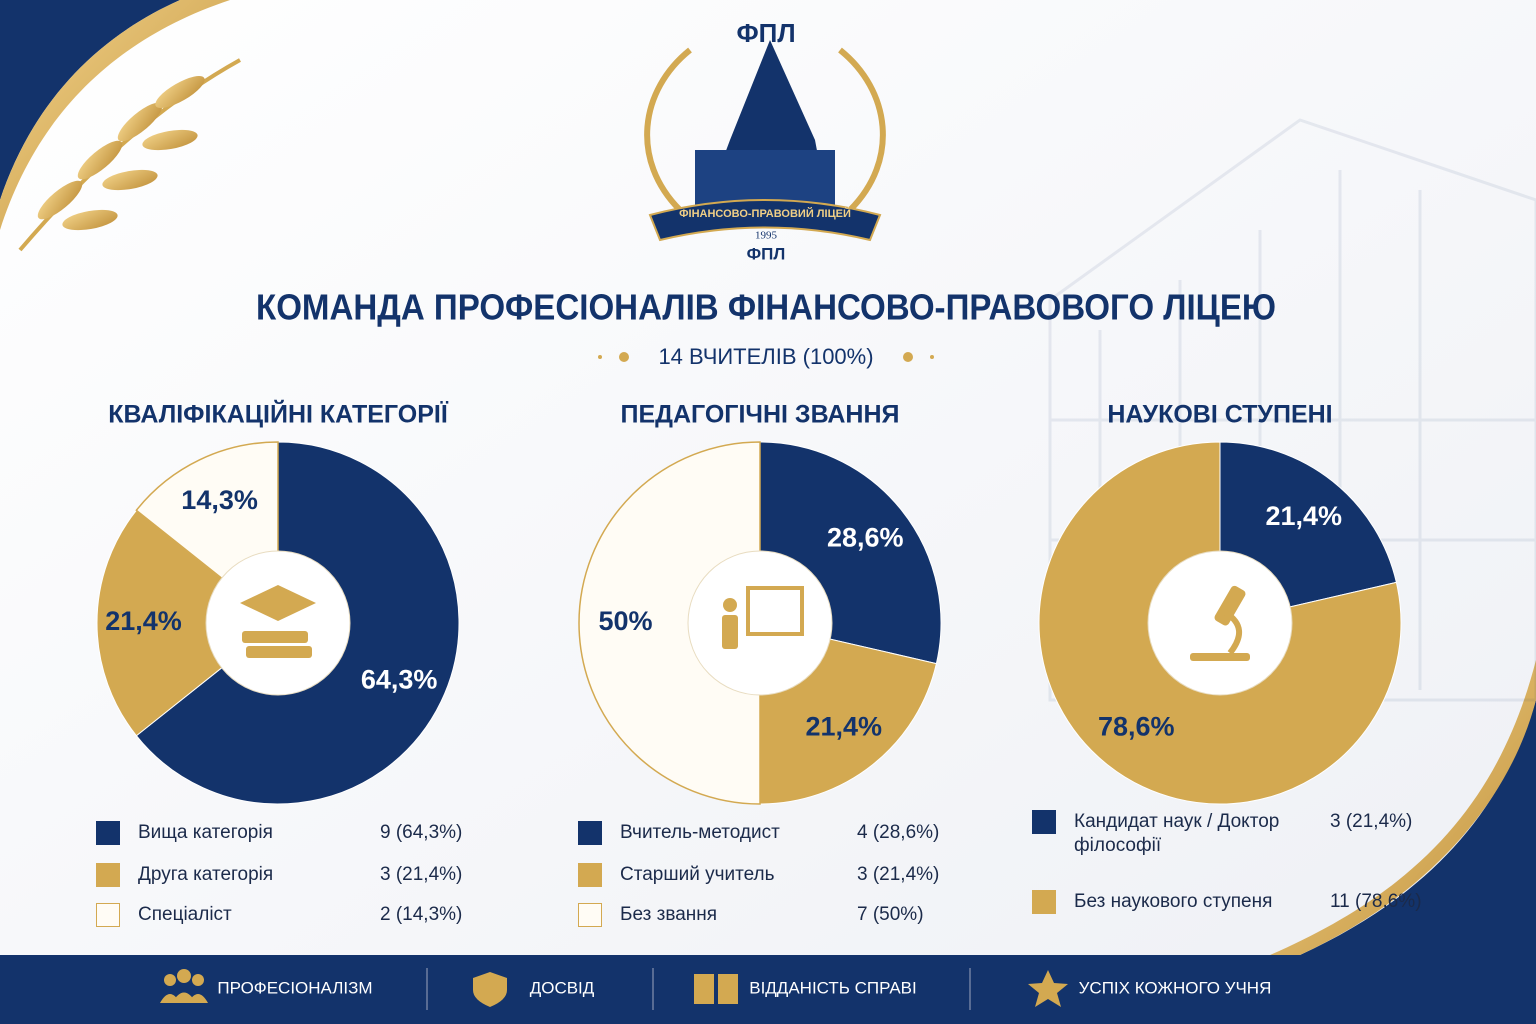 This screenshot has width=1536, height=1024. What do you see at coordinates (206, 874) in the screenshot?
I see `legend-label: Друга категорія` at bounding box center [206, 874].